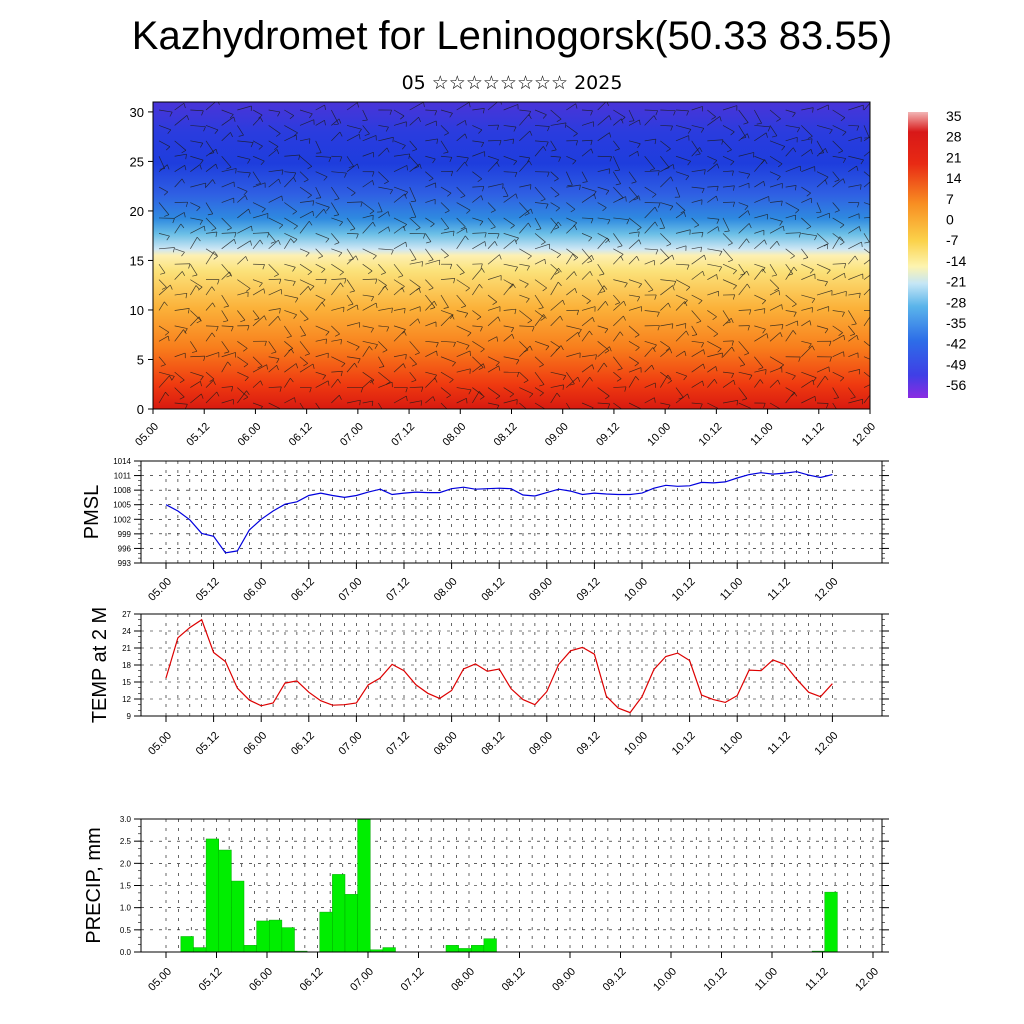 Image resolution: width=1024 pixels, height=1024 pixels. What do you see at coordinates (122, 505) in the screenshot?
I see `y-tick-label: 1005` at bounding box center [122, 505].